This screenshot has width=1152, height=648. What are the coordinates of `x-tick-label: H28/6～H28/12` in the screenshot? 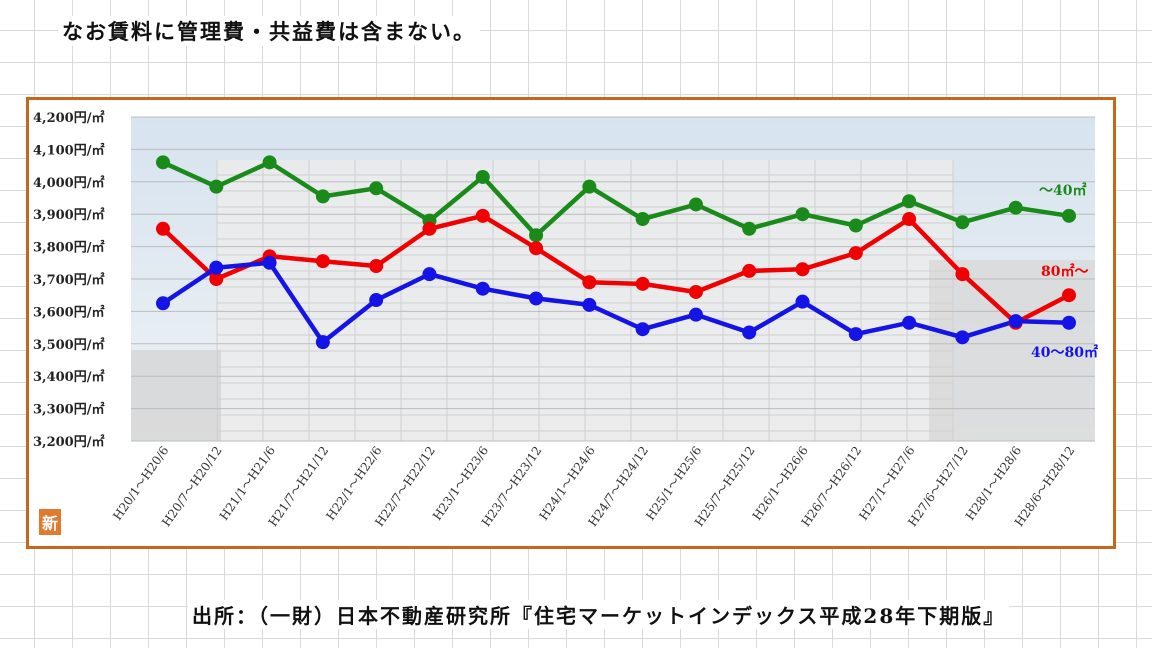 It's located at (1045, 486).